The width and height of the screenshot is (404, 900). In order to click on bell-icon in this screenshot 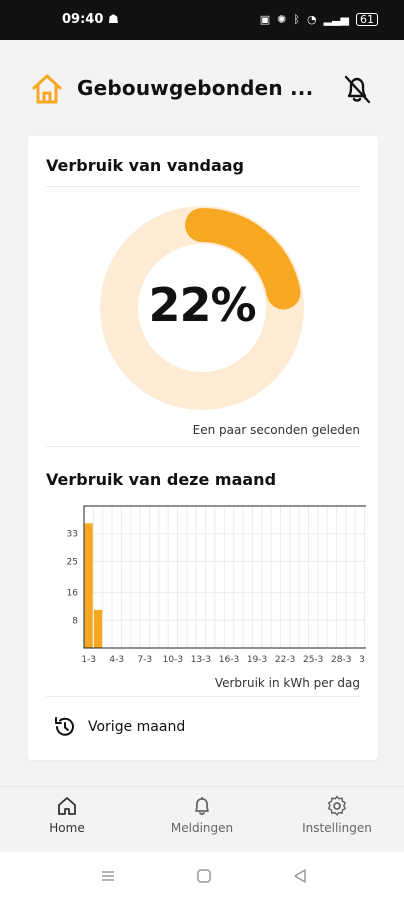, I will do `click(202, 806)`.